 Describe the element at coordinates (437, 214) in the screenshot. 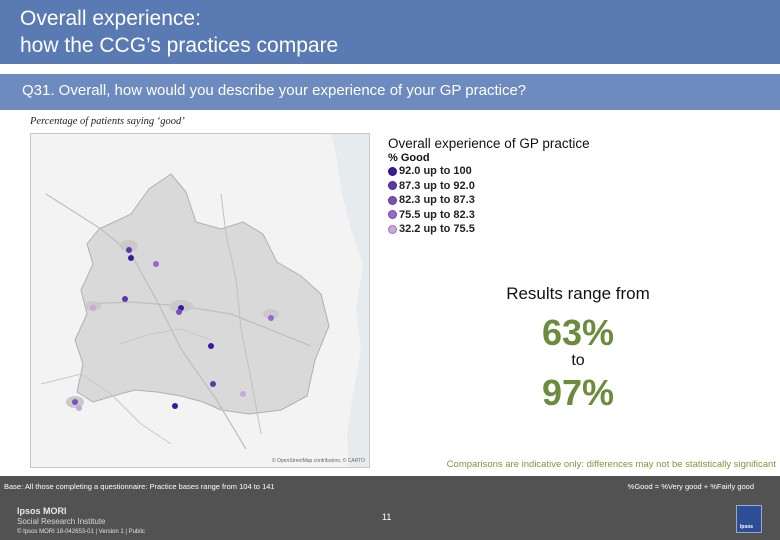

I see `legend-item-label: 75.5 up to 82.3` at that location.